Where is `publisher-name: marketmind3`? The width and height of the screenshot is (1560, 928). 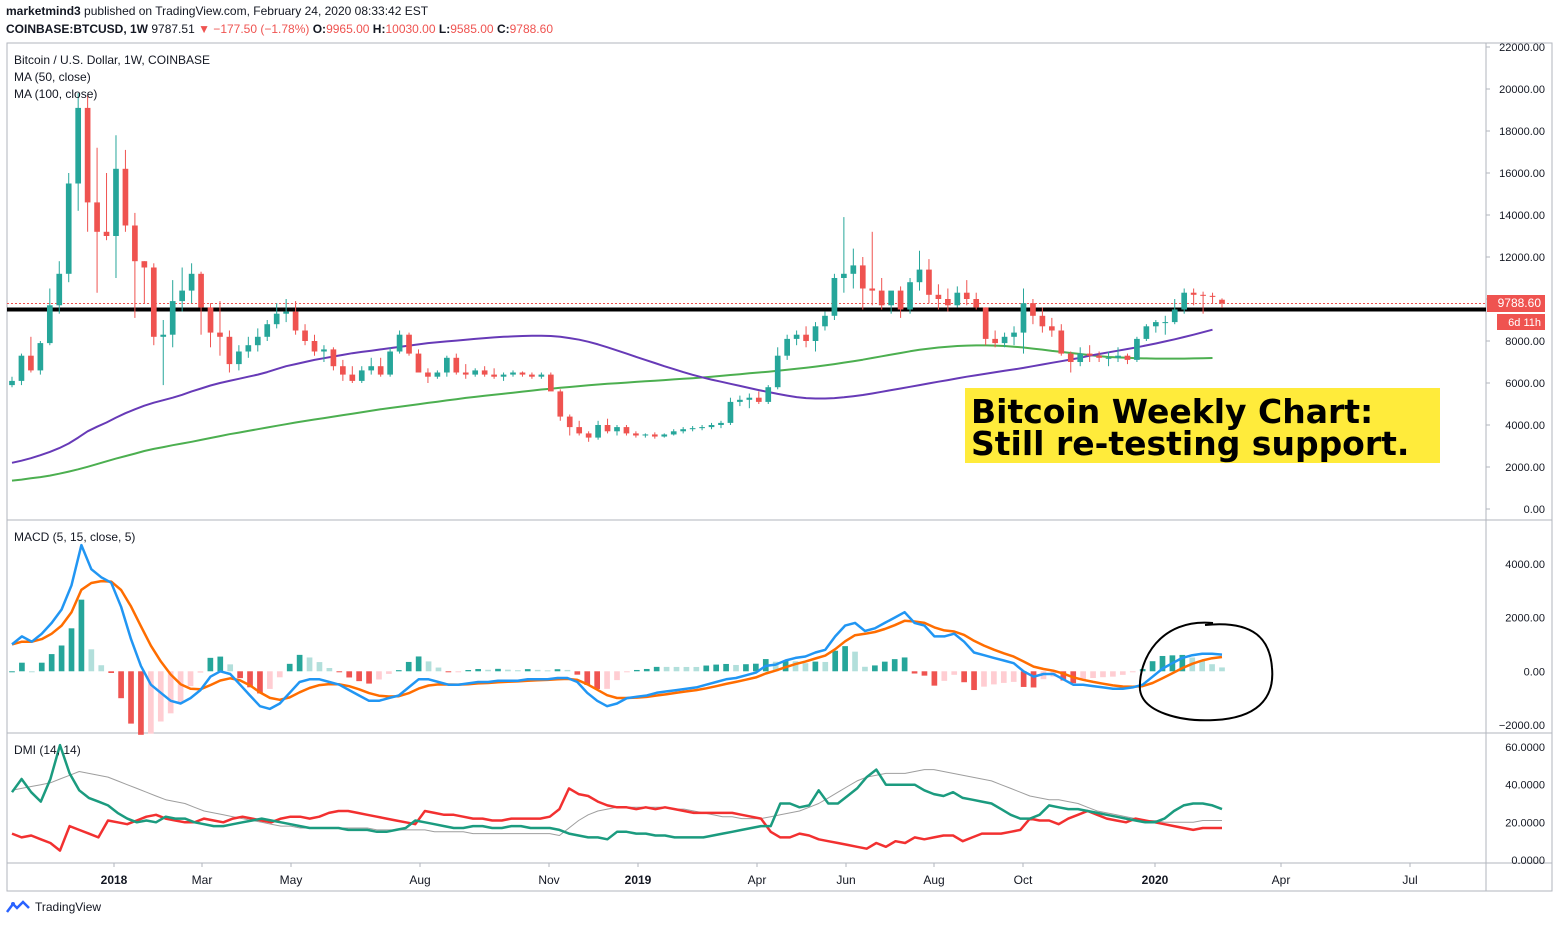
publisher-name: marketmind3 is located at coordinates (43, 11).